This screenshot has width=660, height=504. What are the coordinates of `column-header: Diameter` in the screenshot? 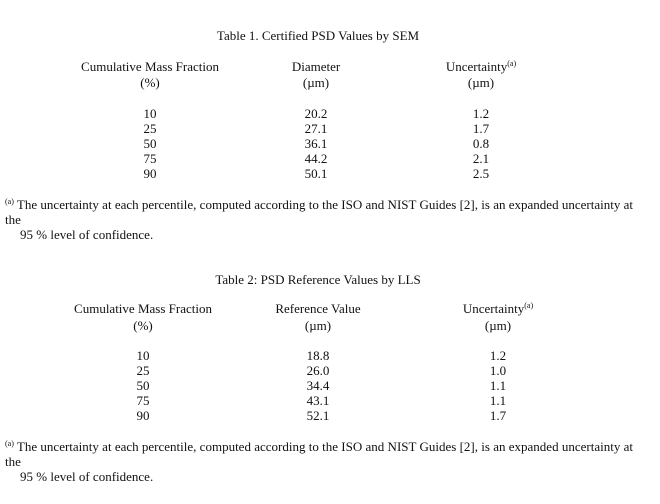 It's located at (316, 66).